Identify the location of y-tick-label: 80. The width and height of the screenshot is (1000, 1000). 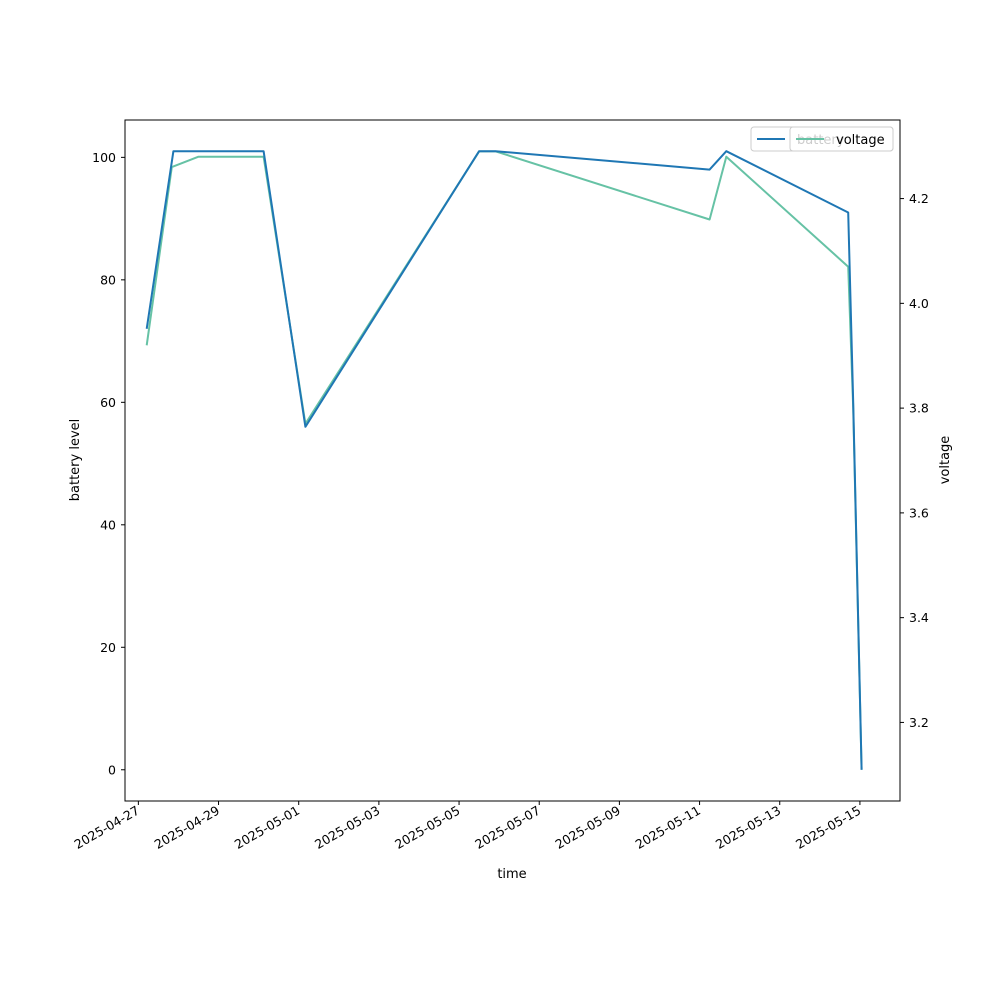
(108, 279).